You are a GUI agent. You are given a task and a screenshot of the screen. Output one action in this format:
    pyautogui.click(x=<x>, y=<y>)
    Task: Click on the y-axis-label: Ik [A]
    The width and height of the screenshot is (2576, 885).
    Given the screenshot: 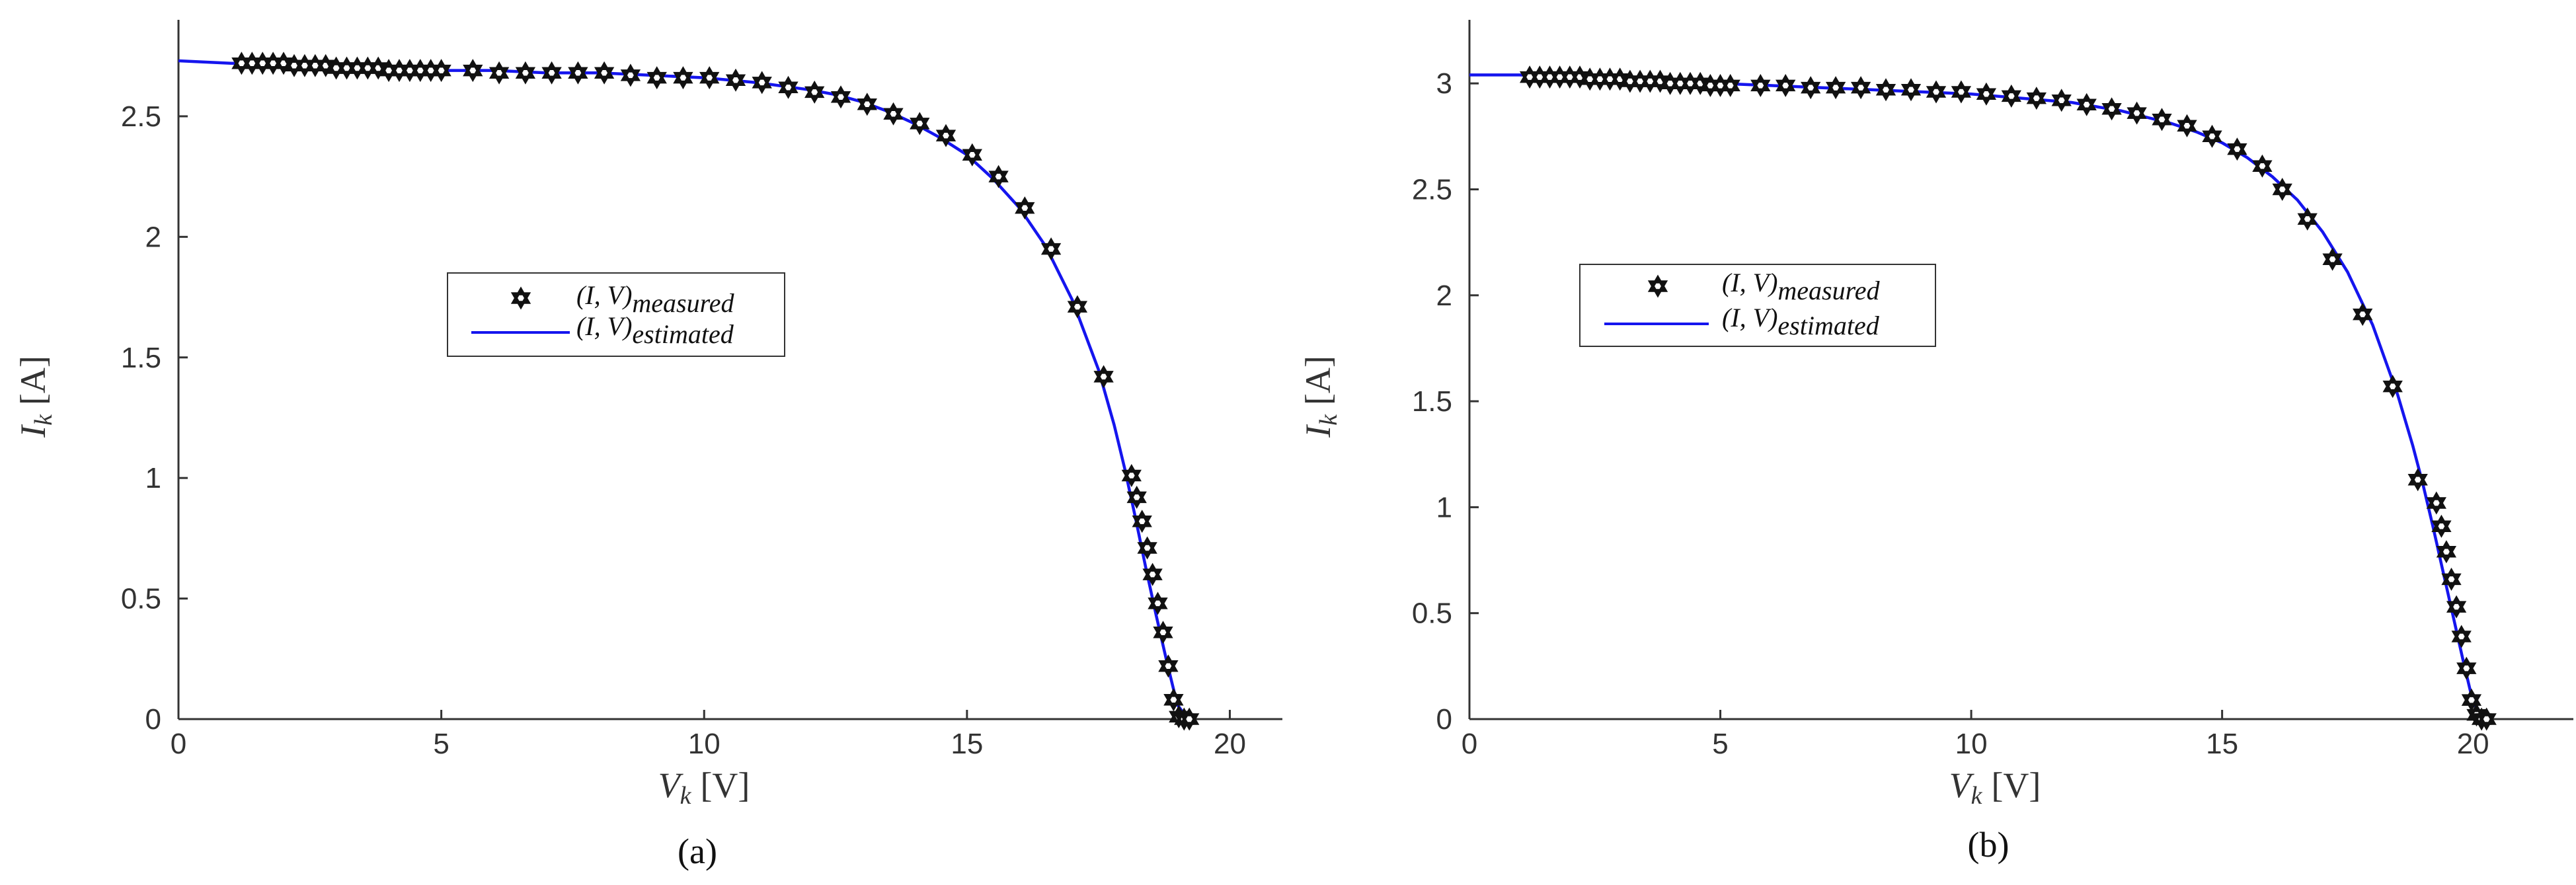 What is the action you would take?
    pyautogui.click(x=1320, y=397)
    